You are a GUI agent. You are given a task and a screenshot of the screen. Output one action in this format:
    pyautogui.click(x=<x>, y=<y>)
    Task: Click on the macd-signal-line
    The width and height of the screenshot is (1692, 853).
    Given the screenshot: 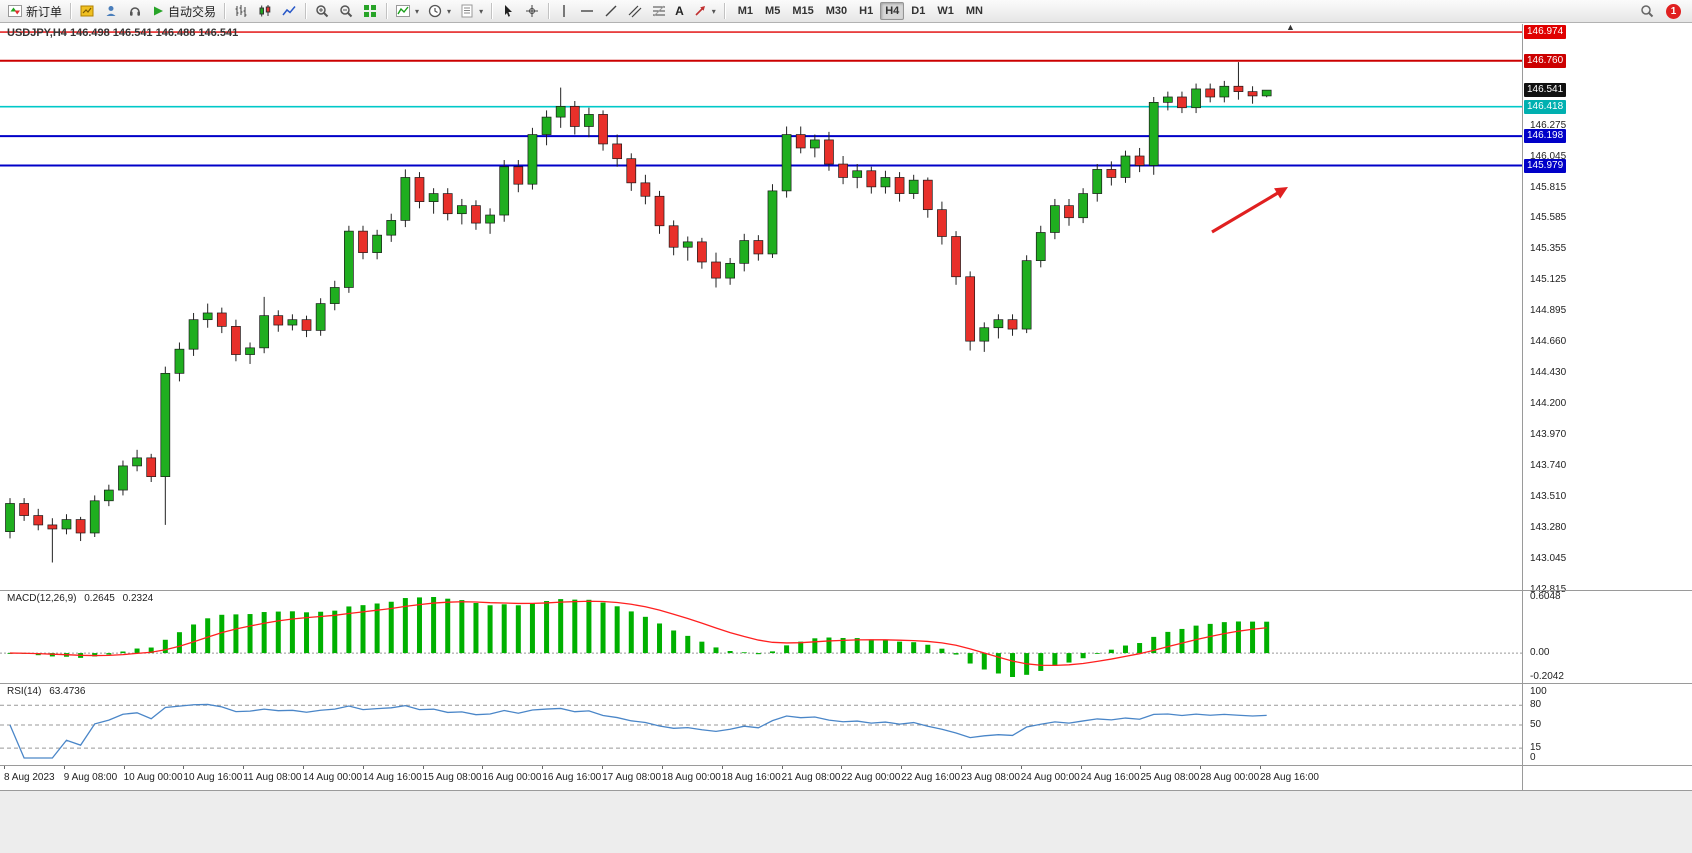 What is the action you would take?
    pyautogui.click(x=638, y=633)
    